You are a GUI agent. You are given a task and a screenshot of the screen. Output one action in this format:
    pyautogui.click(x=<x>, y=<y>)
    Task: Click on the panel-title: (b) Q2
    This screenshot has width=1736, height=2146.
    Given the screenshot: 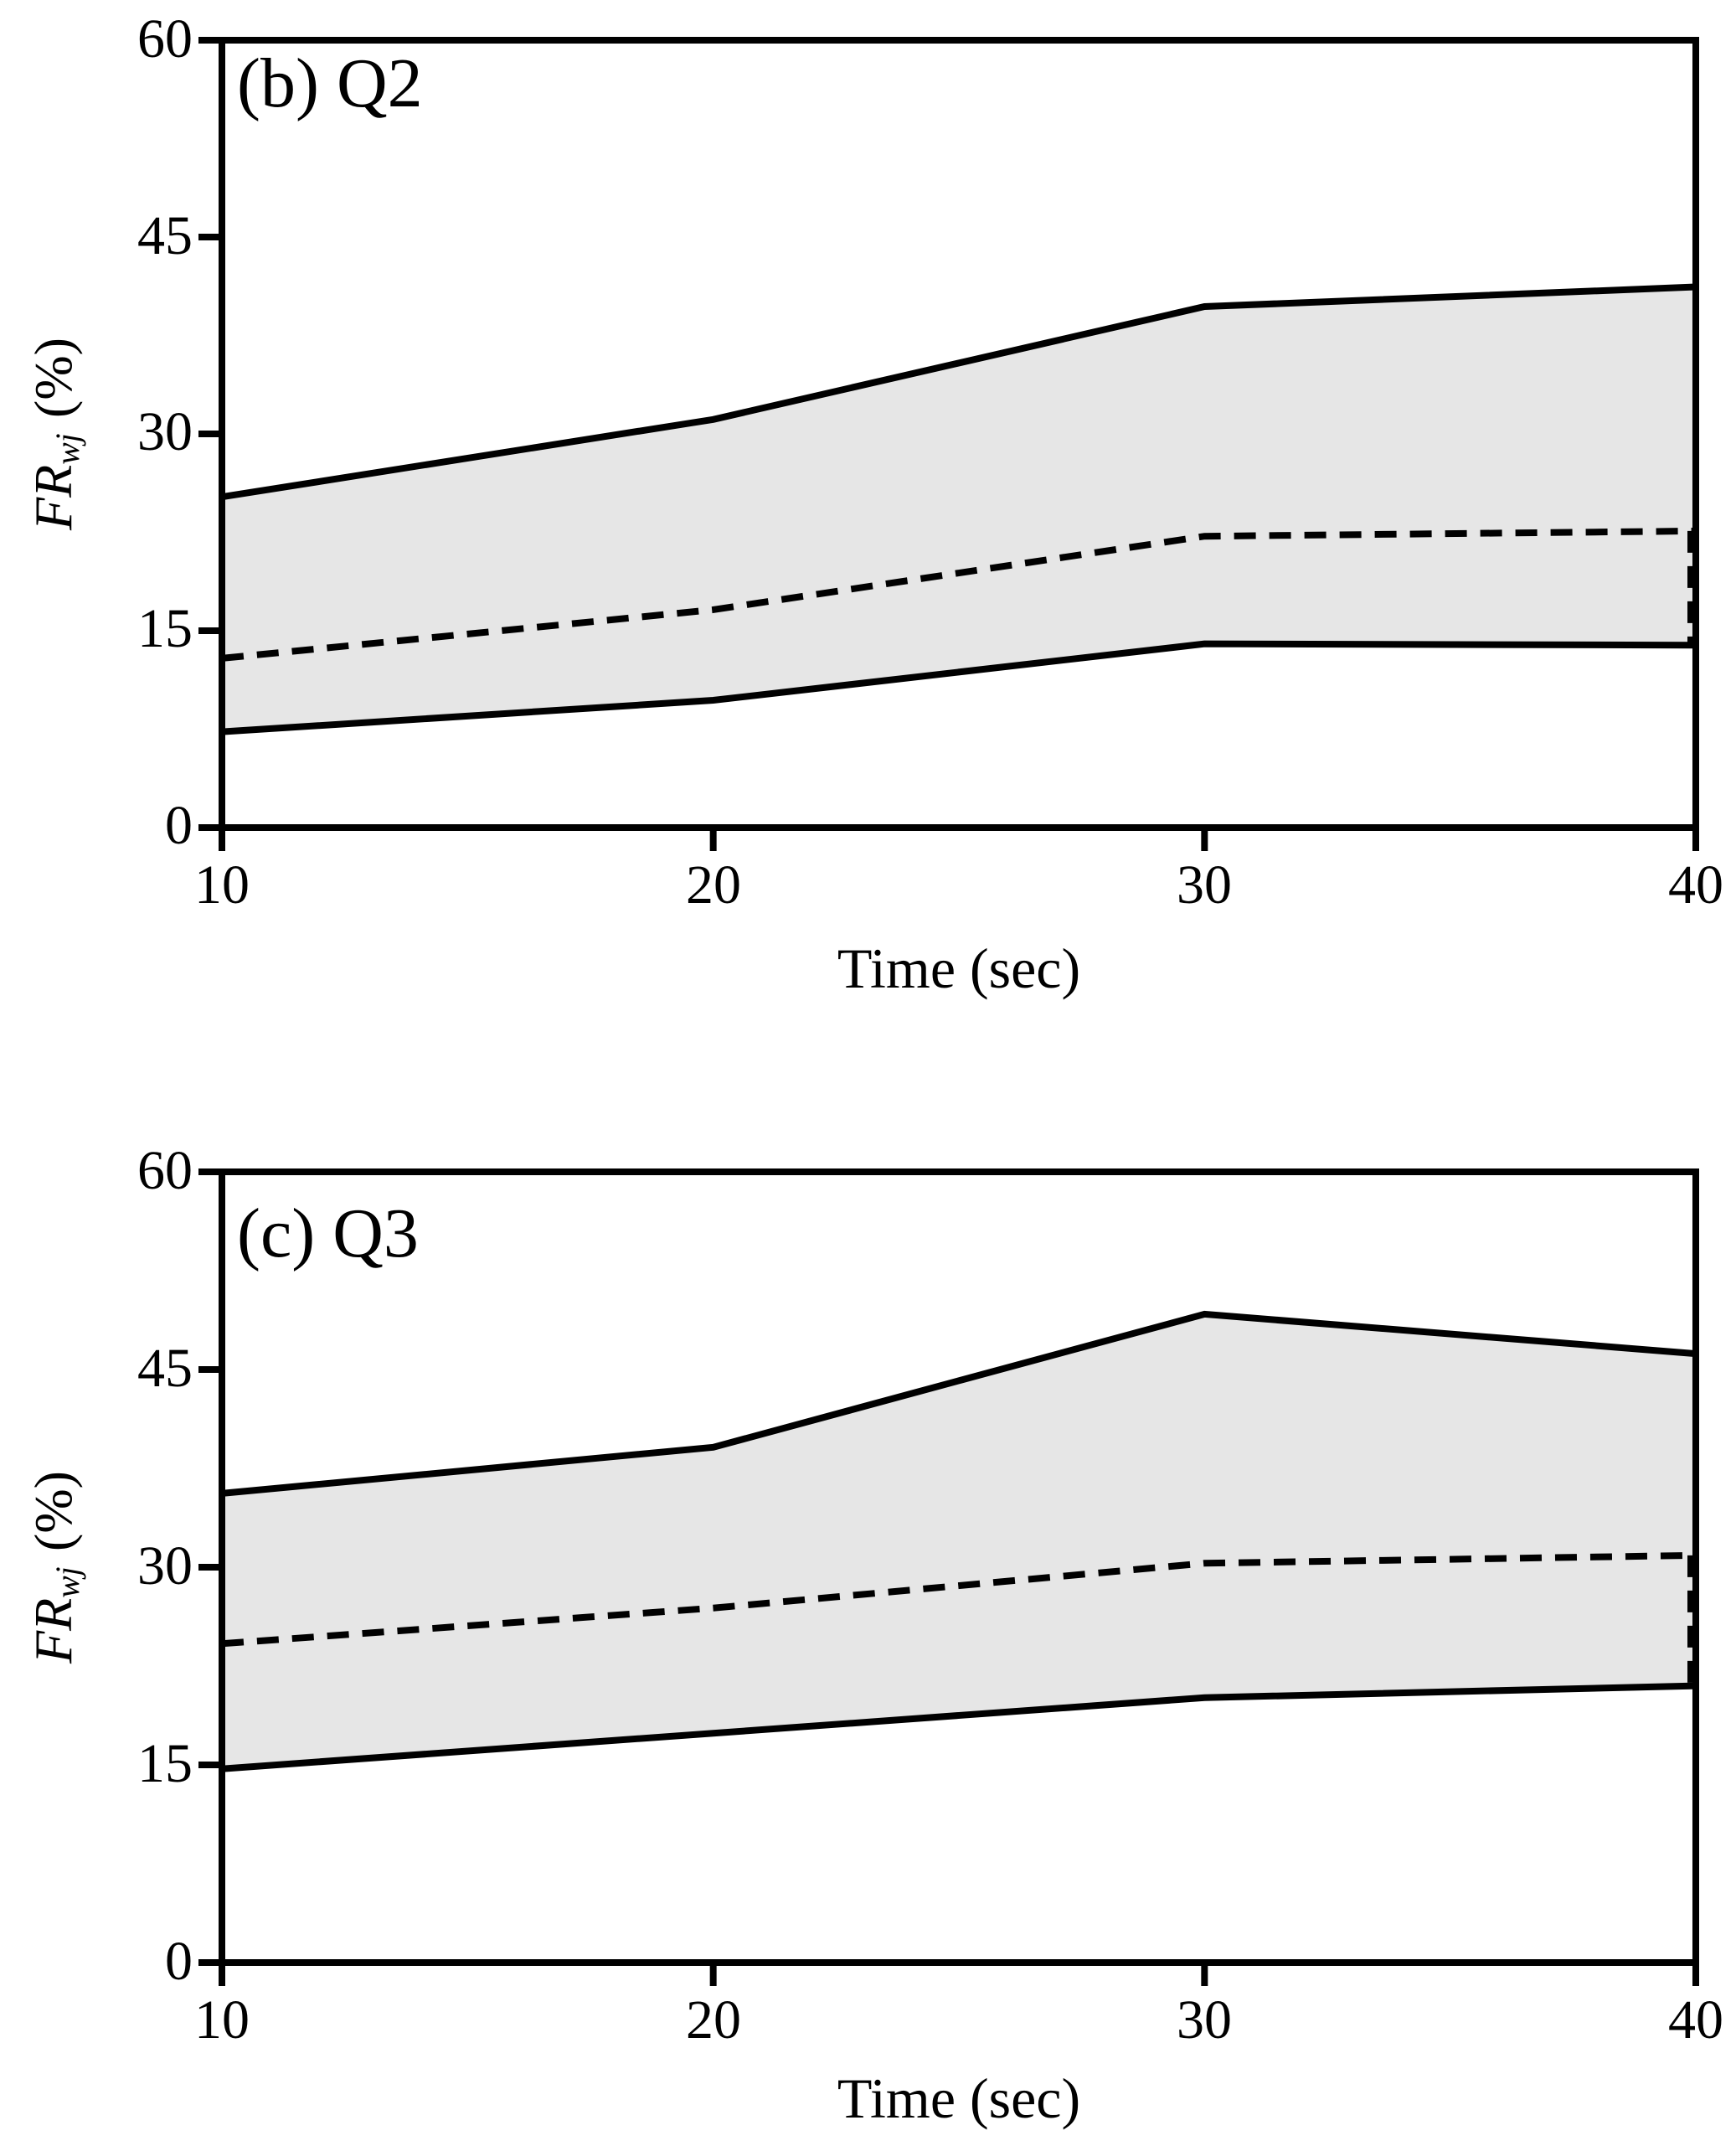 What is the action you would take?
    pyautogui.click(x=330, y=83)
    